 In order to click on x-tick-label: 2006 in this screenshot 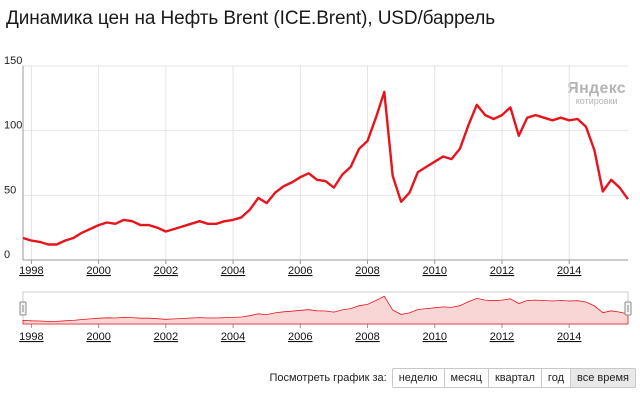, I will do `click(300, 271)`.